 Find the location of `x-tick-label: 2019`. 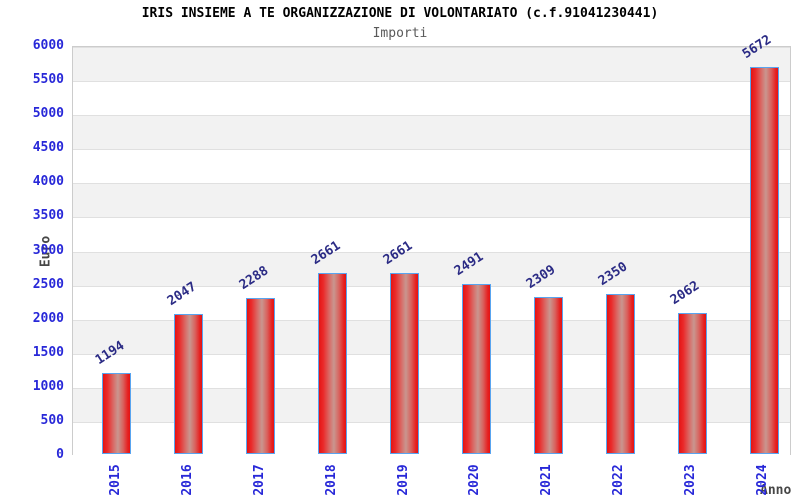

x-tick-label: 2019 is located at coordinates (403, 480).